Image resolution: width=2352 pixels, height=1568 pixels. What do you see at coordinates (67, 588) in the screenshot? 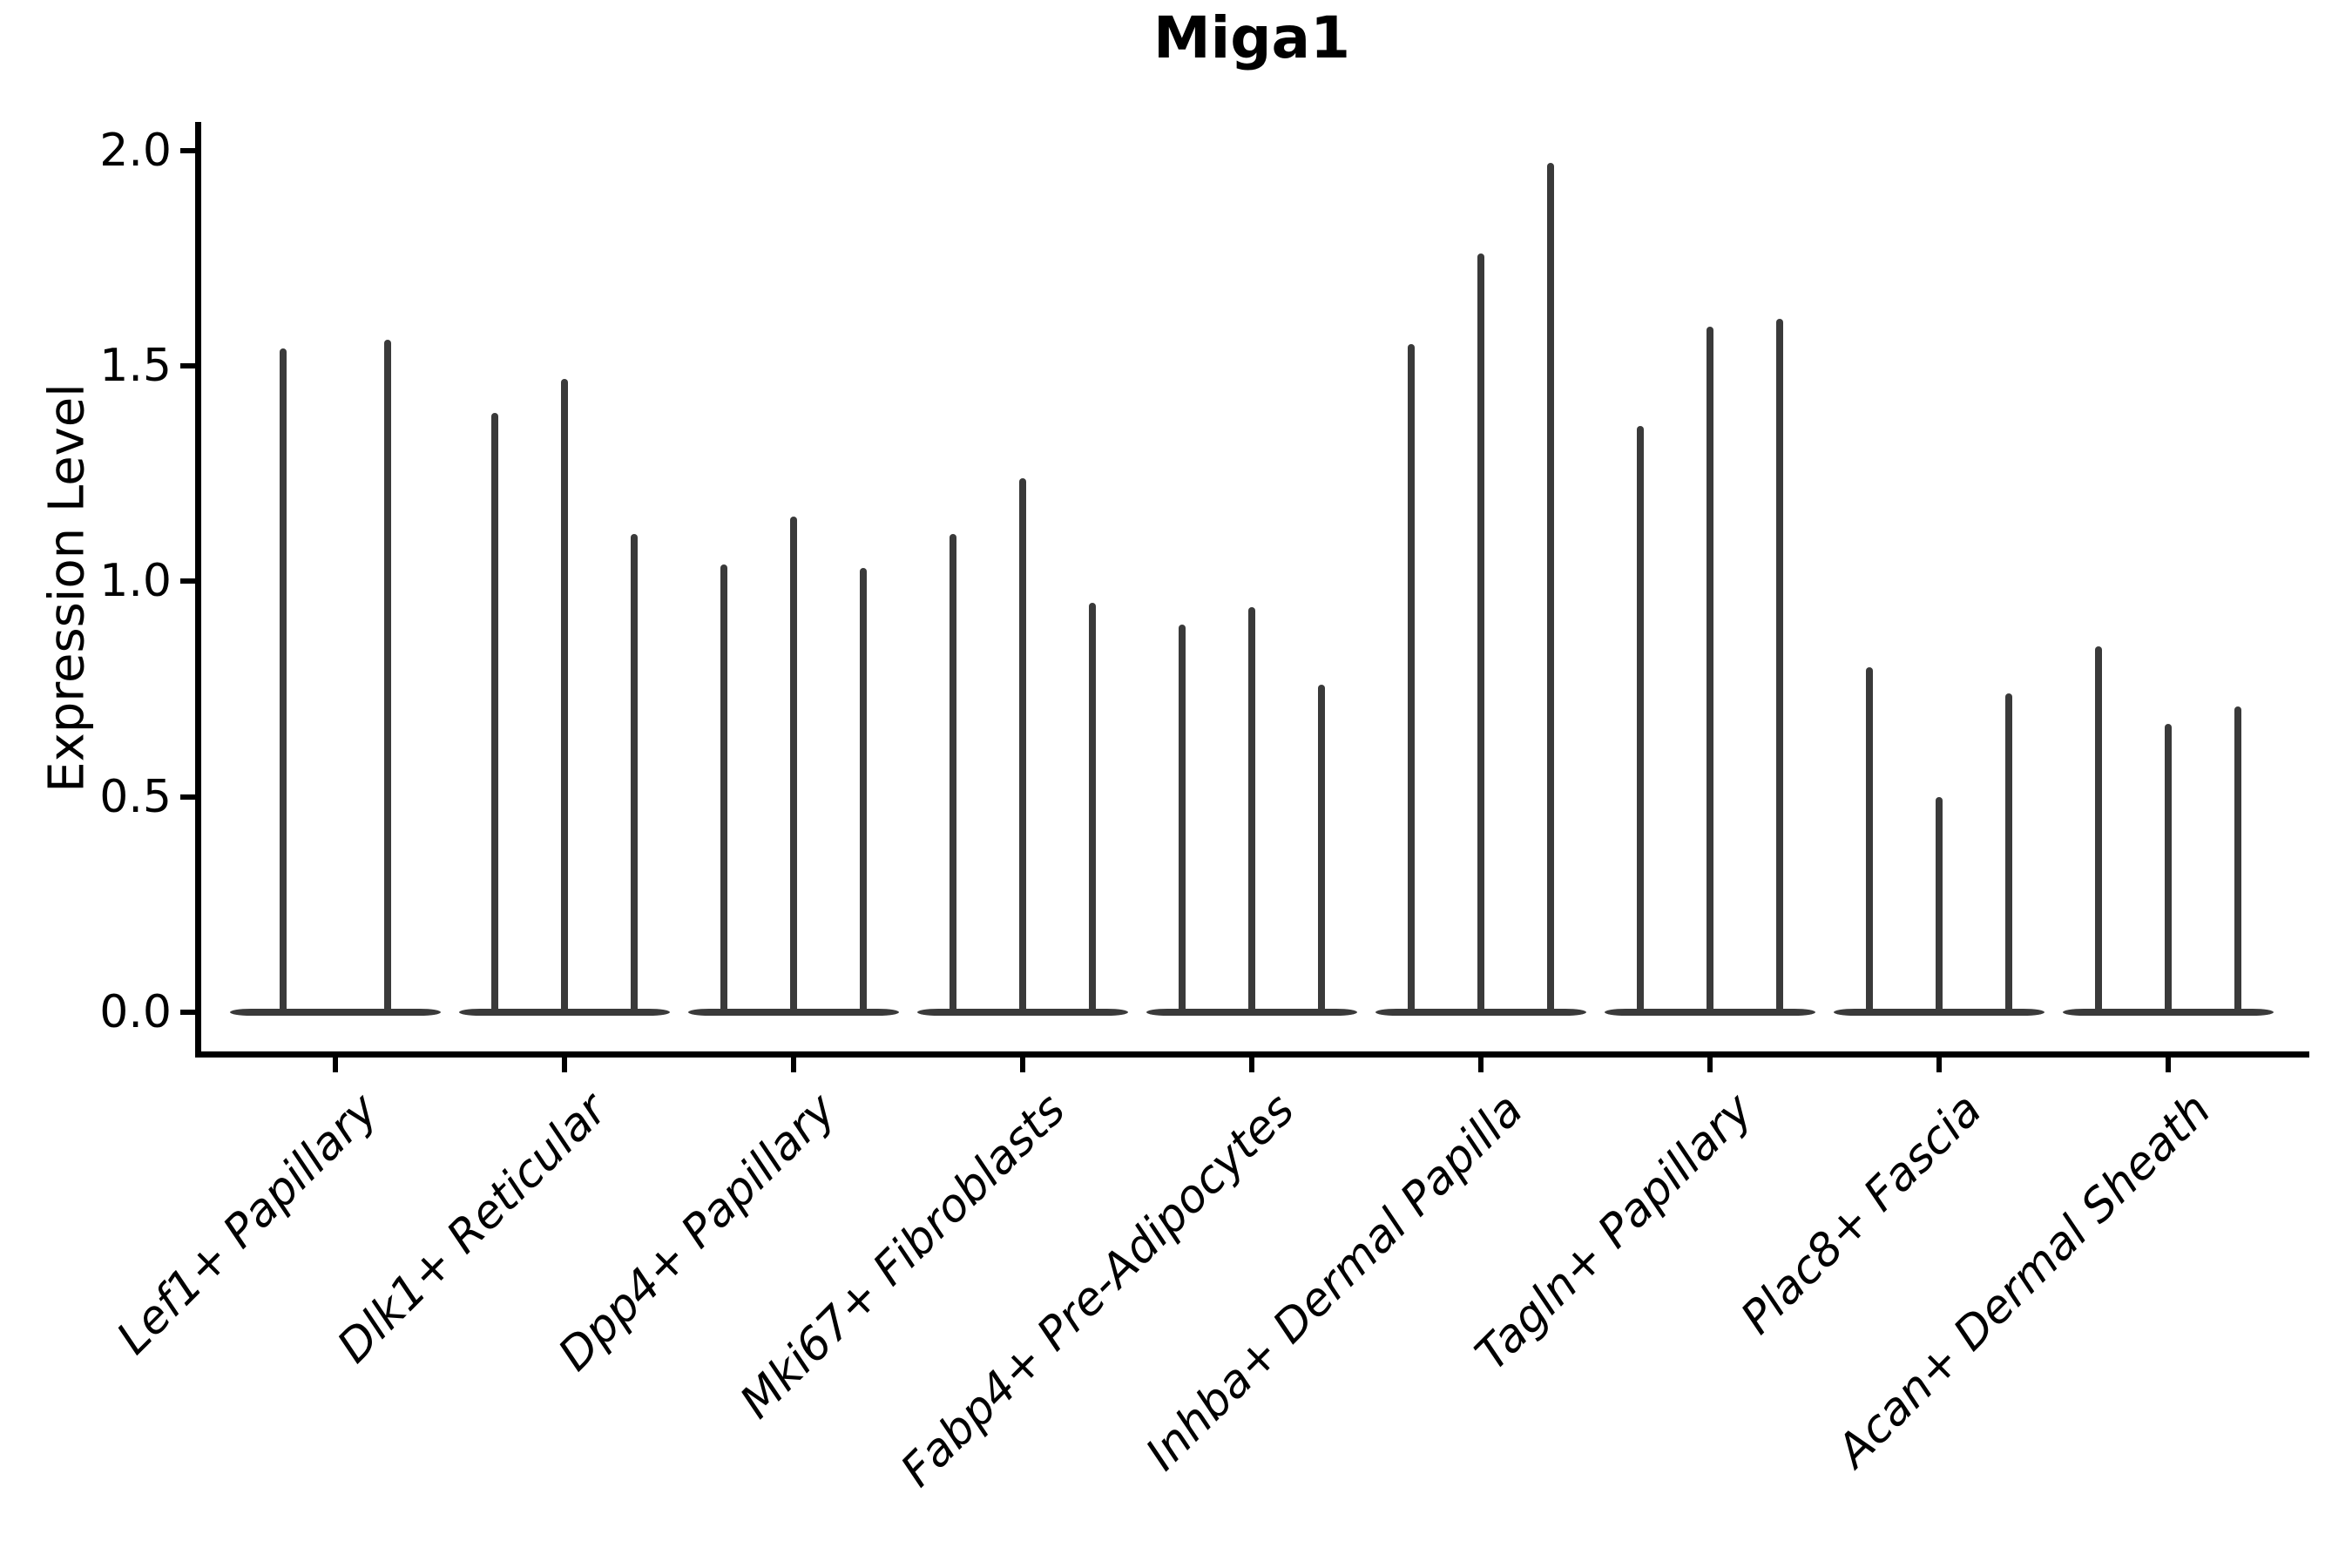
I see `y-axis-title: Expression Level` at bounding box center [67, 588].